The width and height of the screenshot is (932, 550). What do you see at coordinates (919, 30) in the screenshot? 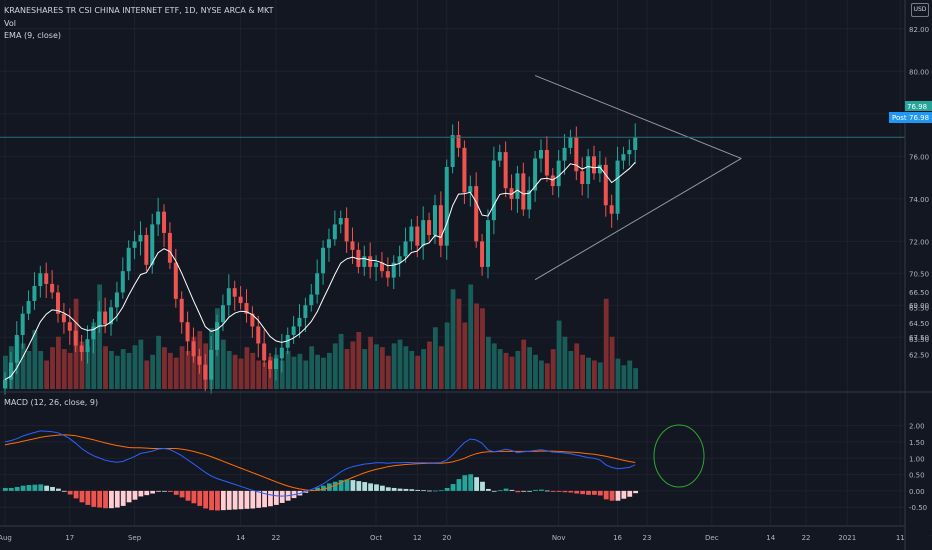
I see `price-tick-label: 82.00` at bounding box center [919, 30].